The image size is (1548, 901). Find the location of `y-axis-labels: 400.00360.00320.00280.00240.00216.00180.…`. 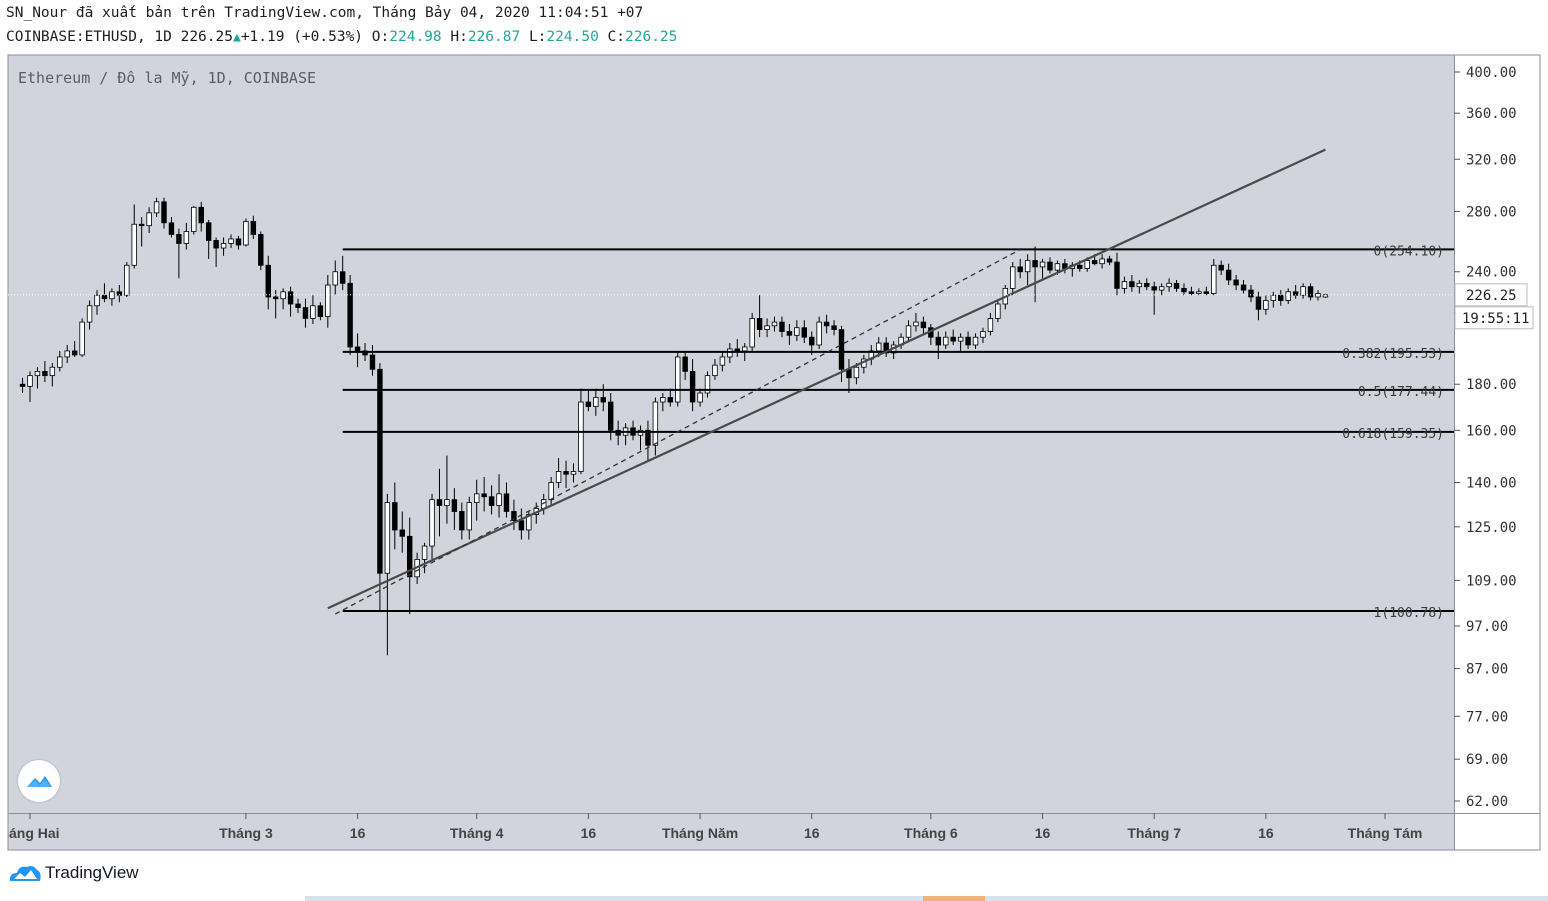

y-axis-labels: 400.00360.00320.00280.00240.00216.00180.… is located at coordinates (1485, 437).